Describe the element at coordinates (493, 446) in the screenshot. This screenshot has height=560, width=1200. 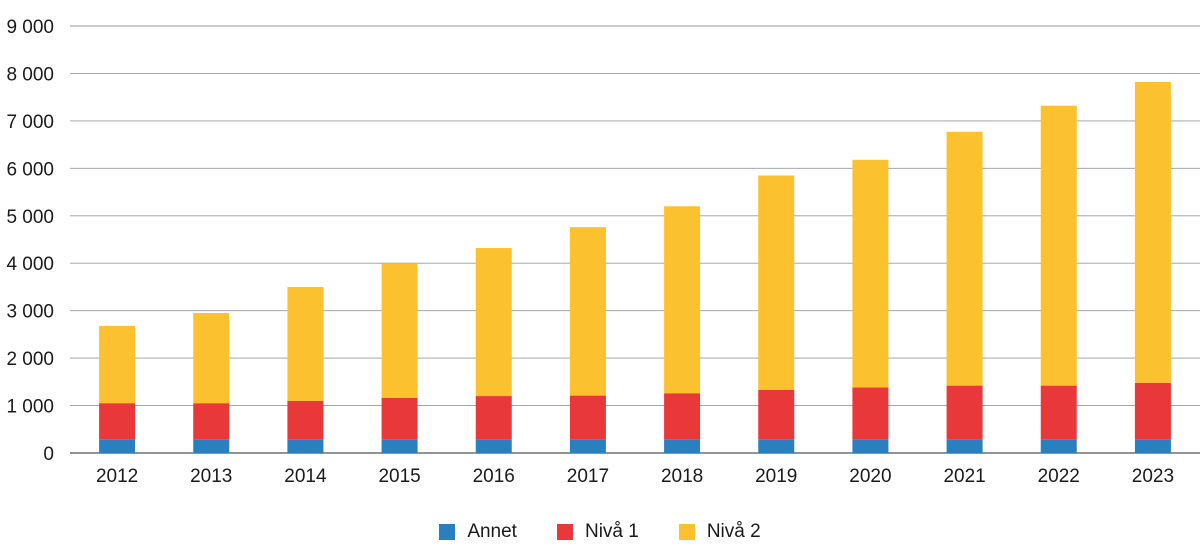
I see `bar-annet-2016` at that location.